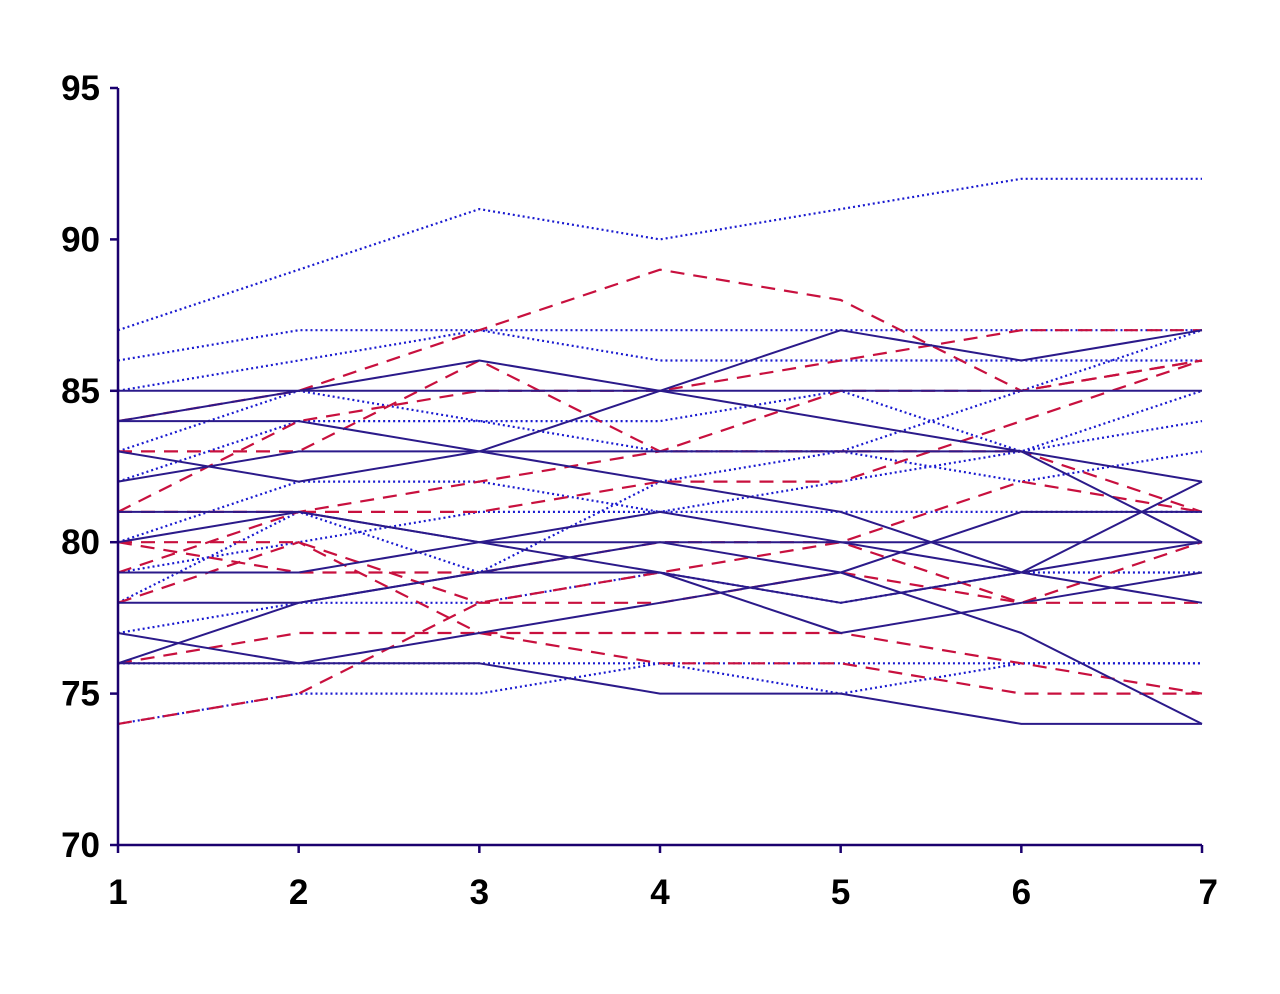  What do you see at coordinates (80, 239) in the screenshot?
I see `y-tick-label-90: 90` at bounding box center [80, 239].